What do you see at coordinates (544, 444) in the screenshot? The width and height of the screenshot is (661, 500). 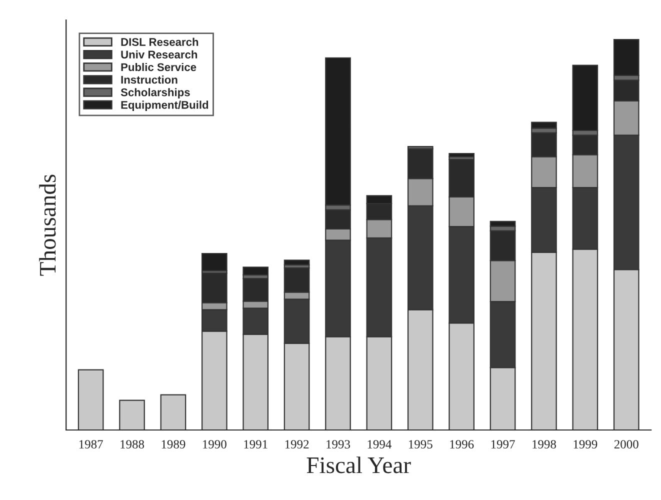 I see `x-tick-label: 1998` at bounding box center [544, 444].